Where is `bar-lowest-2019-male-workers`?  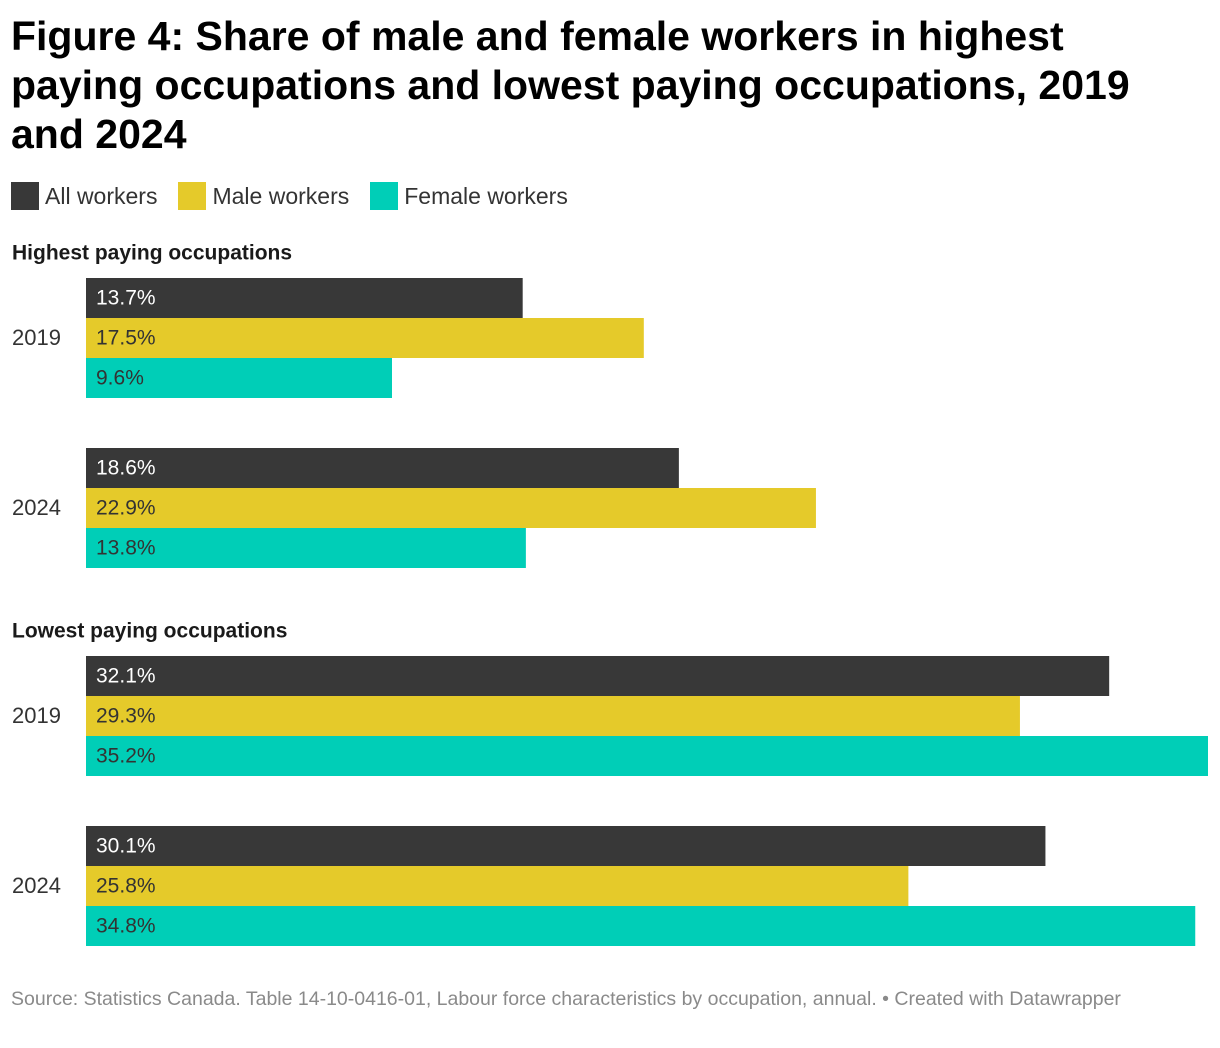 bar-lowest-2019-male-workers is located at coordinates (553, 716).